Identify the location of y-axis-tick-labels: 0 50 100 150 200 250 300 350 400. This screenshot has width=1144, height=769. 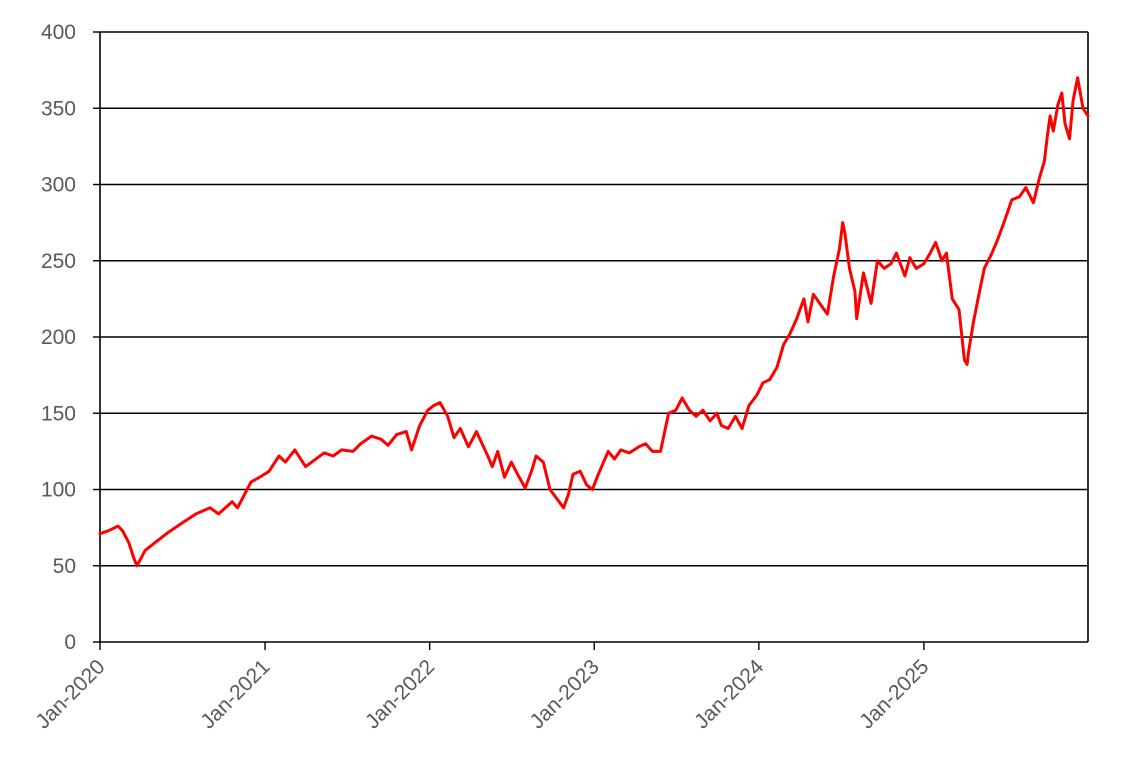
(58, 337).